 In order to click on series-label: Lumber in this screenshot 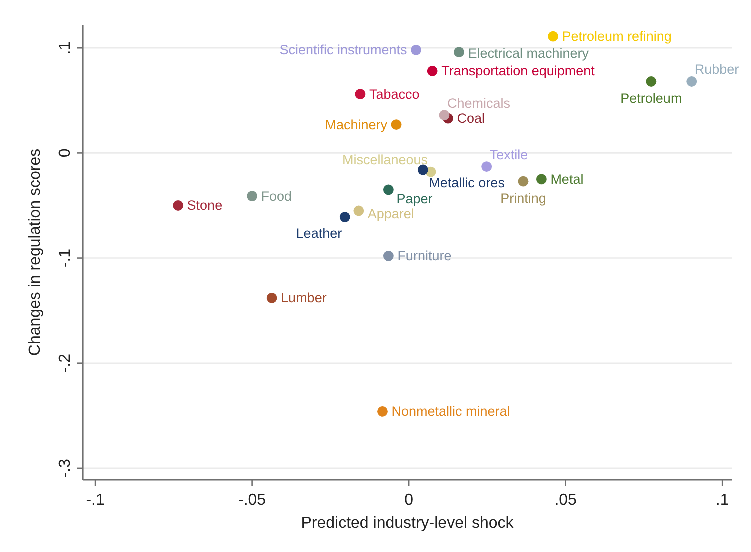, I will do `click(304, 298)`.